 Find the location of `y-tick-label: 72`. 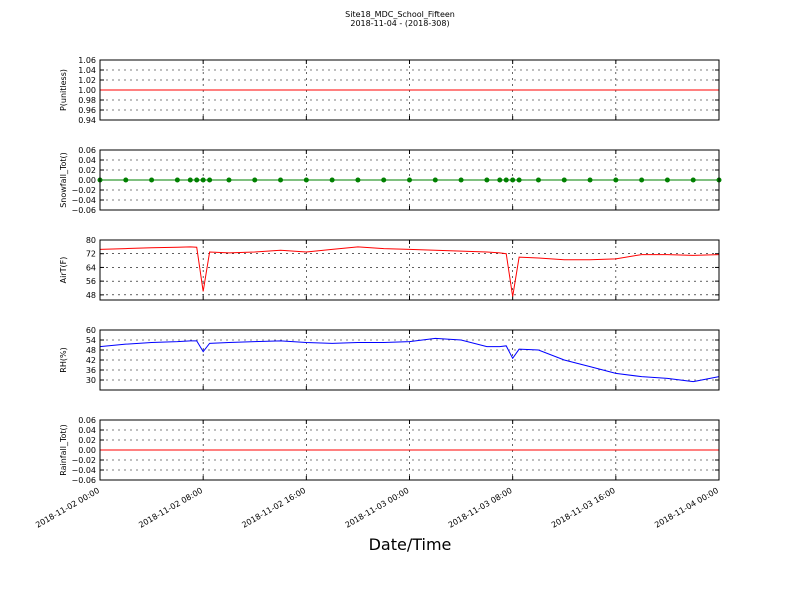

y-tick-label: 72 is located at coordinates (91, 254).